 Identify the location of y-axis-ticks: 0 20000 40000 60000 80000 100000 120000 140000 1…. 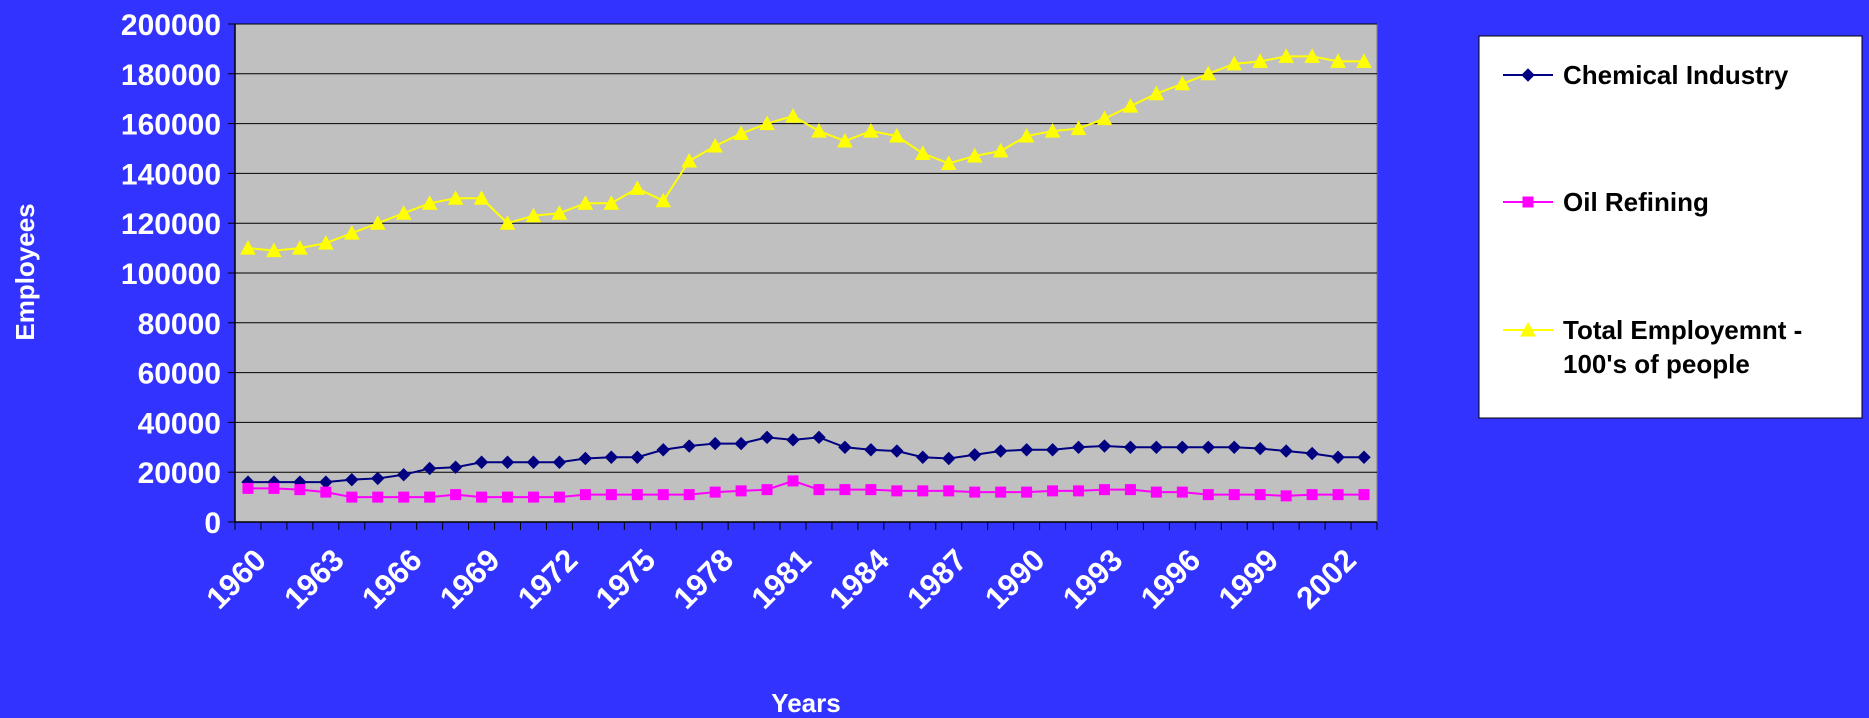
(178, 274).